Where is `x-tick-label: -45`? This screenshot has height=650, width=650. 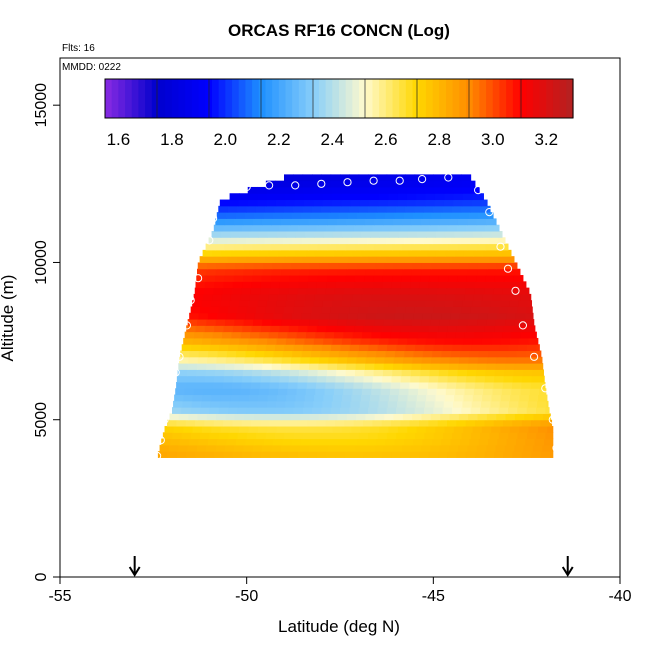
x-tick-label: -45 is located at coordinates (433, 596).